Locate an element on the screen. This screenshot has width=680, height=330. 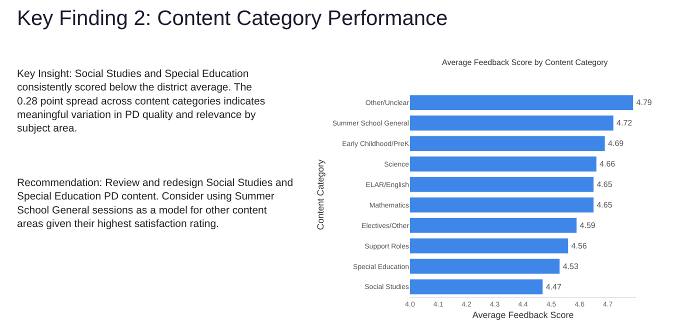
data-label: 4.56 is located at coordinates (579, 245).